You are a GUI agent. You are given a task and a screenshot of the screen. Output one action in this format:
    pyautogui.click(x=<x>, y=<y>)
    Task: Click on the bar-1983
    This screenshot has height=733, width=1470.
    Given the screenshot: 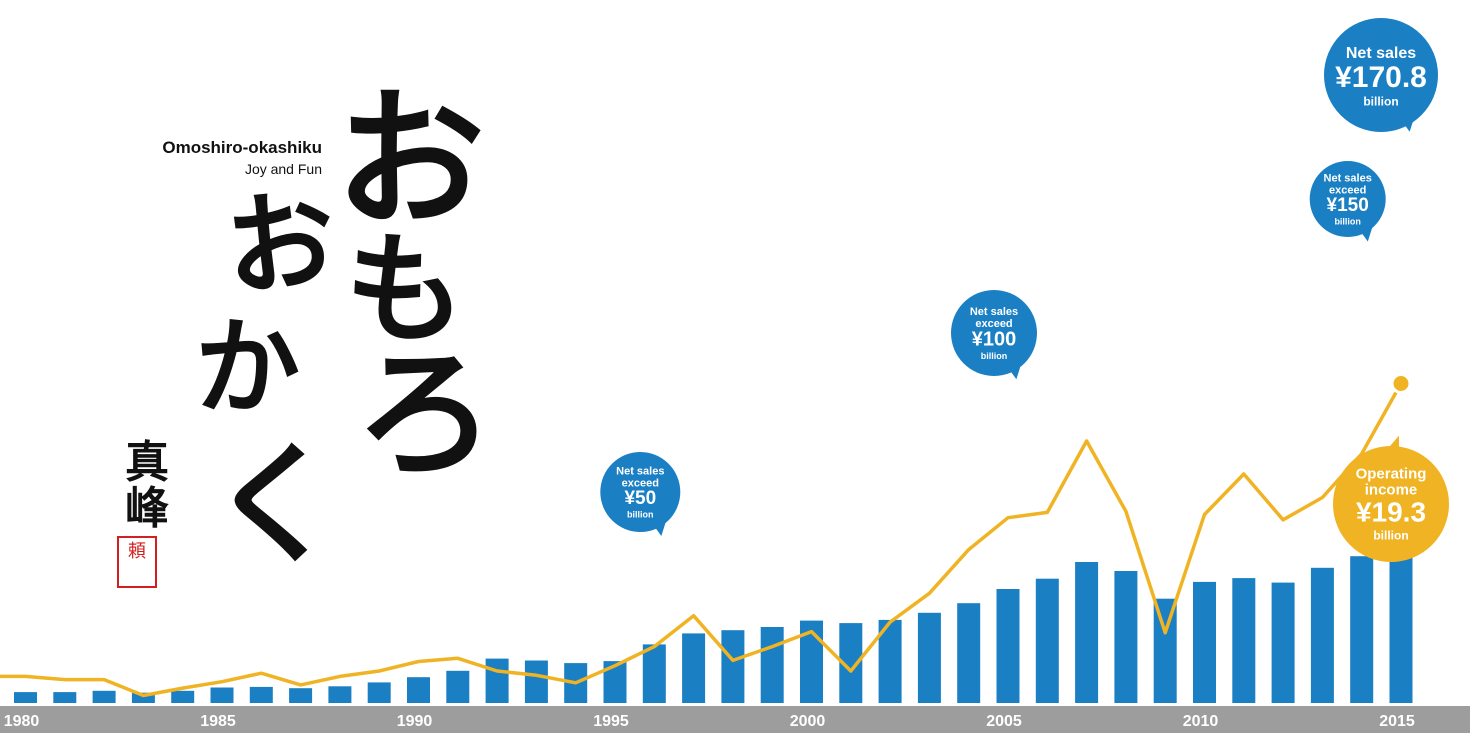 What is the action you would take?
    pyautogui.click(x=143, y=697)
    